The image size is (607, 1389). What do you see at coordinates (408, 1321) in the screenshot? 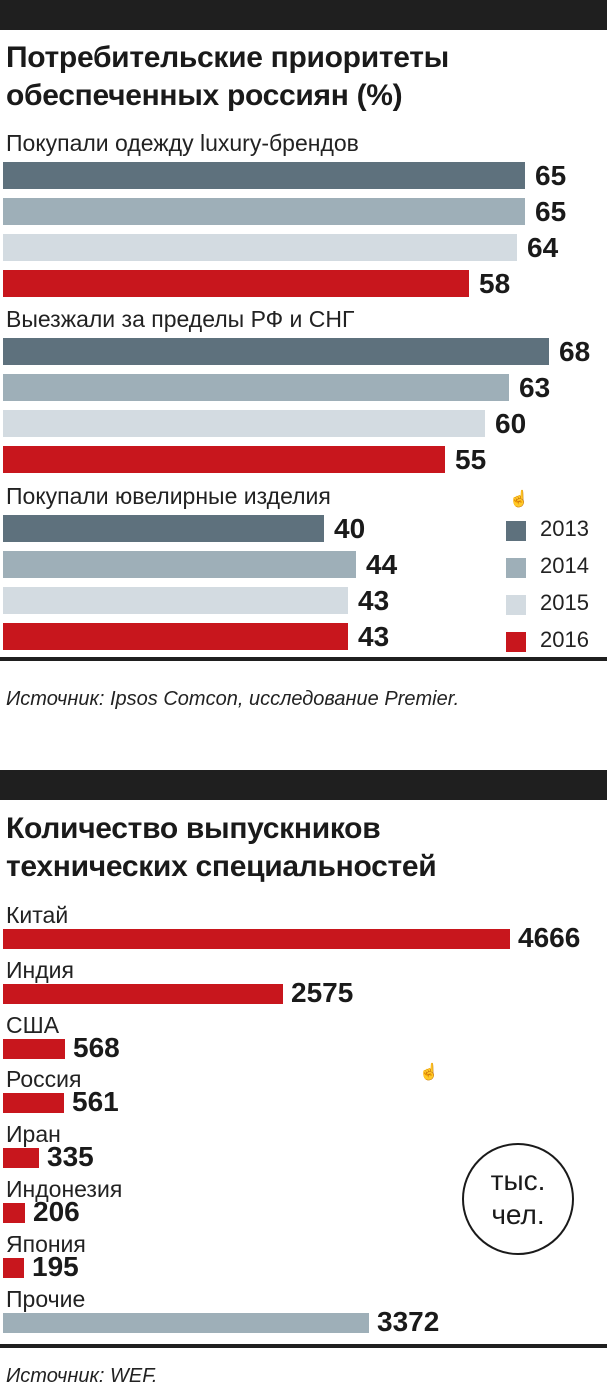
I see `bar-value-label: 3372` at bounding box center [408, 1321].